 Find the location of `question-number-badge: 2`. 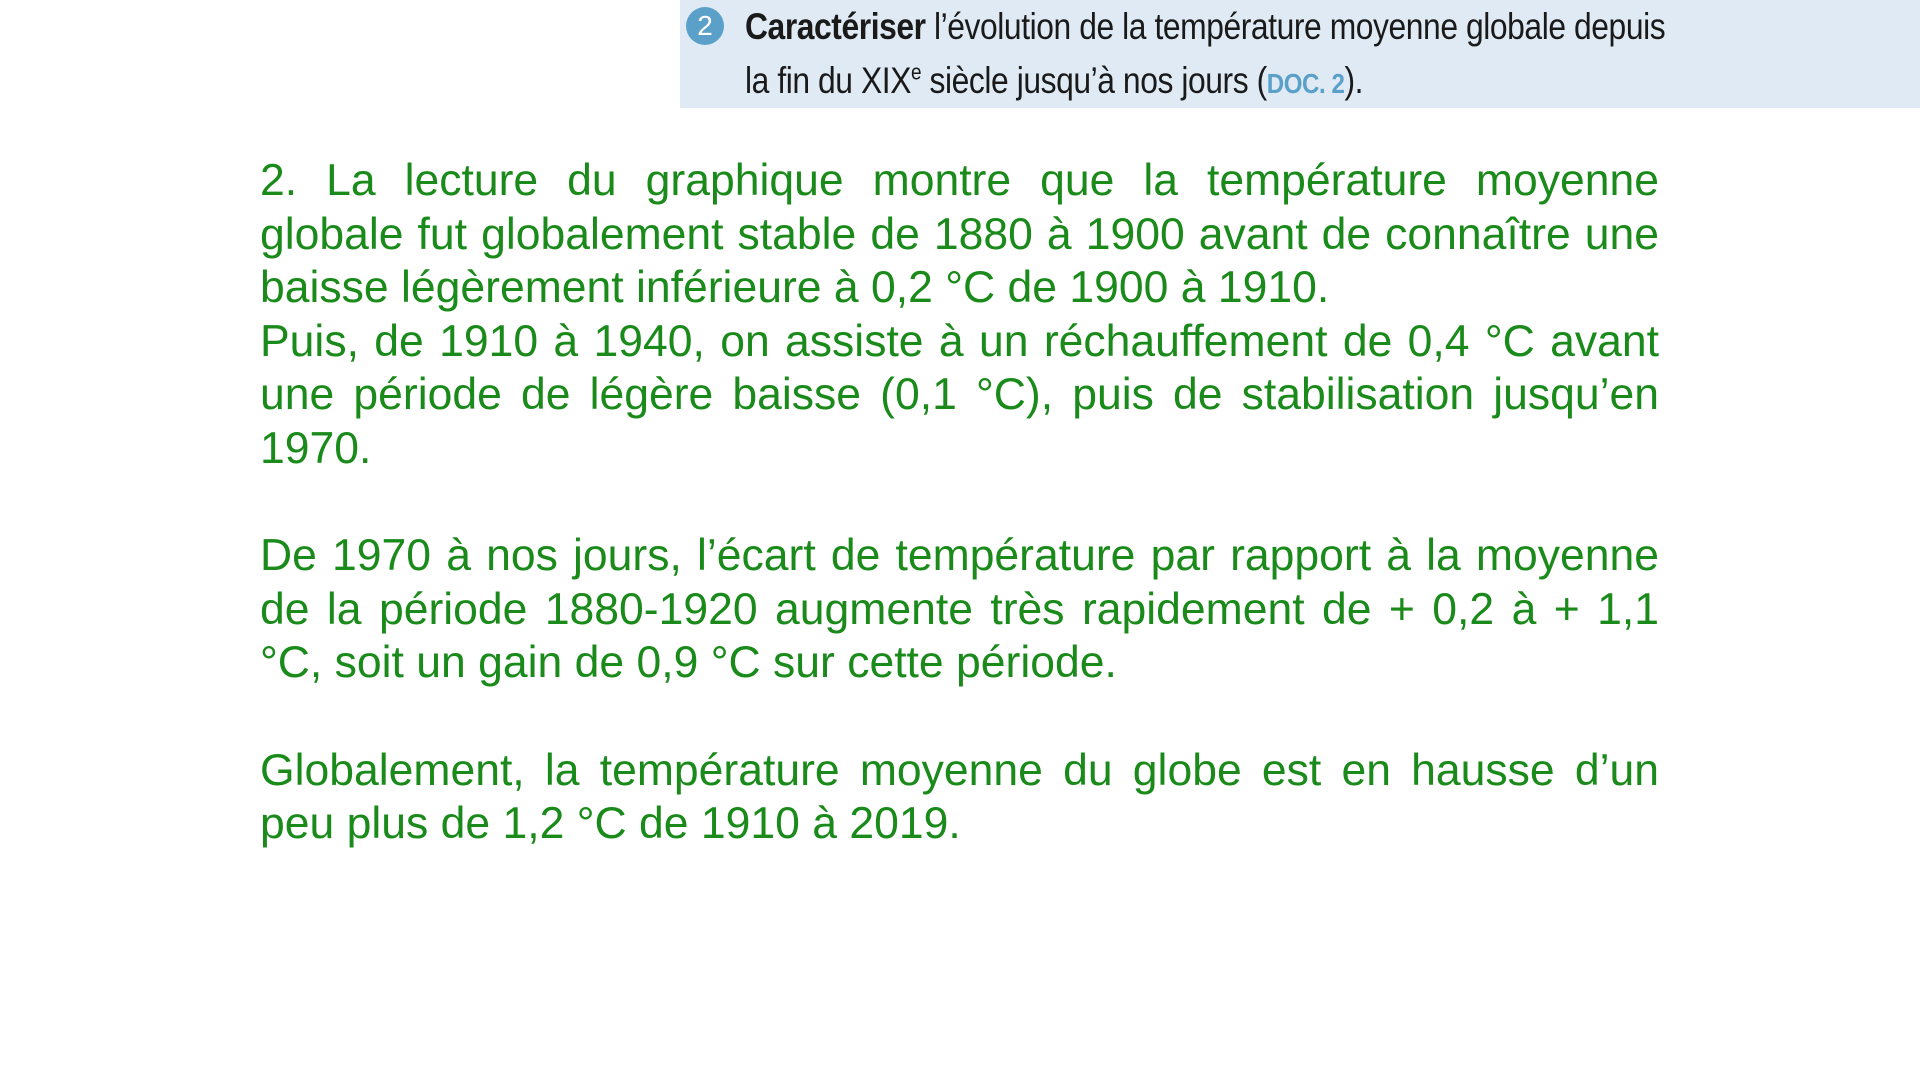

question-number-badge: 2 is located at coordinates (705, 26).